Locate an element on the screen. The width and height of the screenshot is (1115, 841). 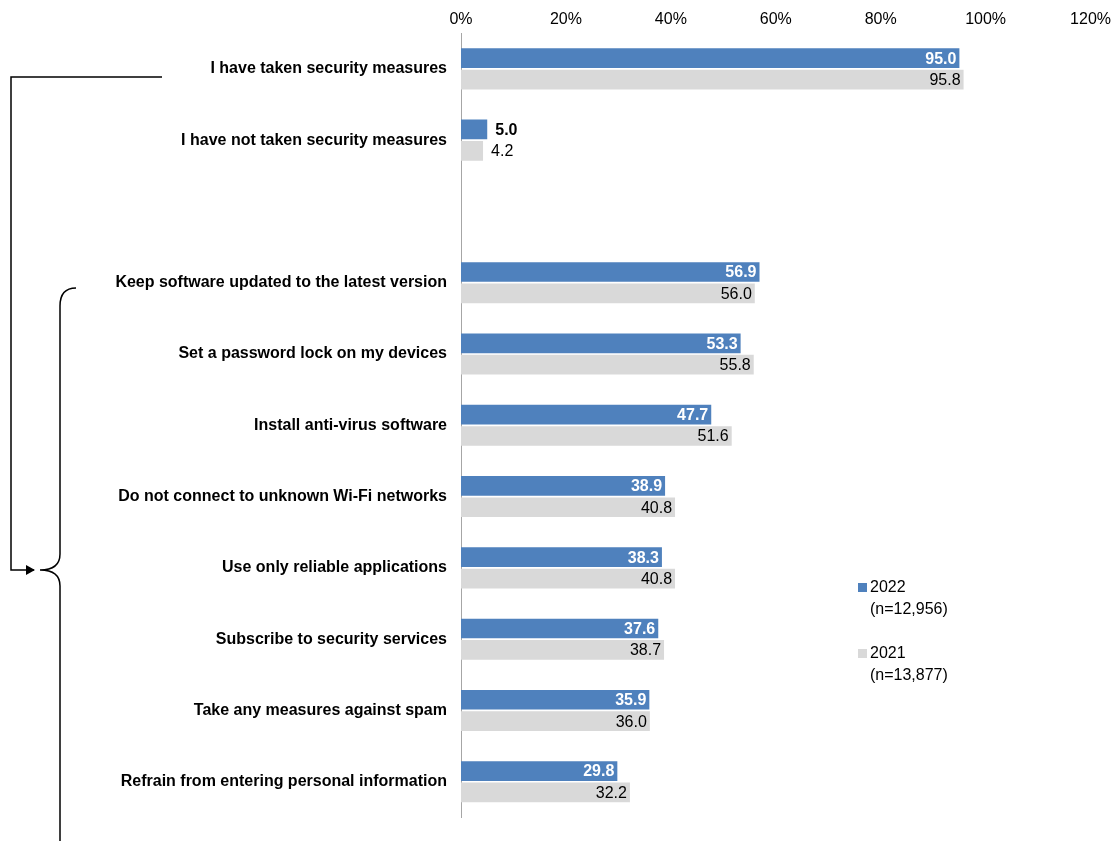
y-tick-label: Set a password lock on my devices is located at coordinates (313, 353).